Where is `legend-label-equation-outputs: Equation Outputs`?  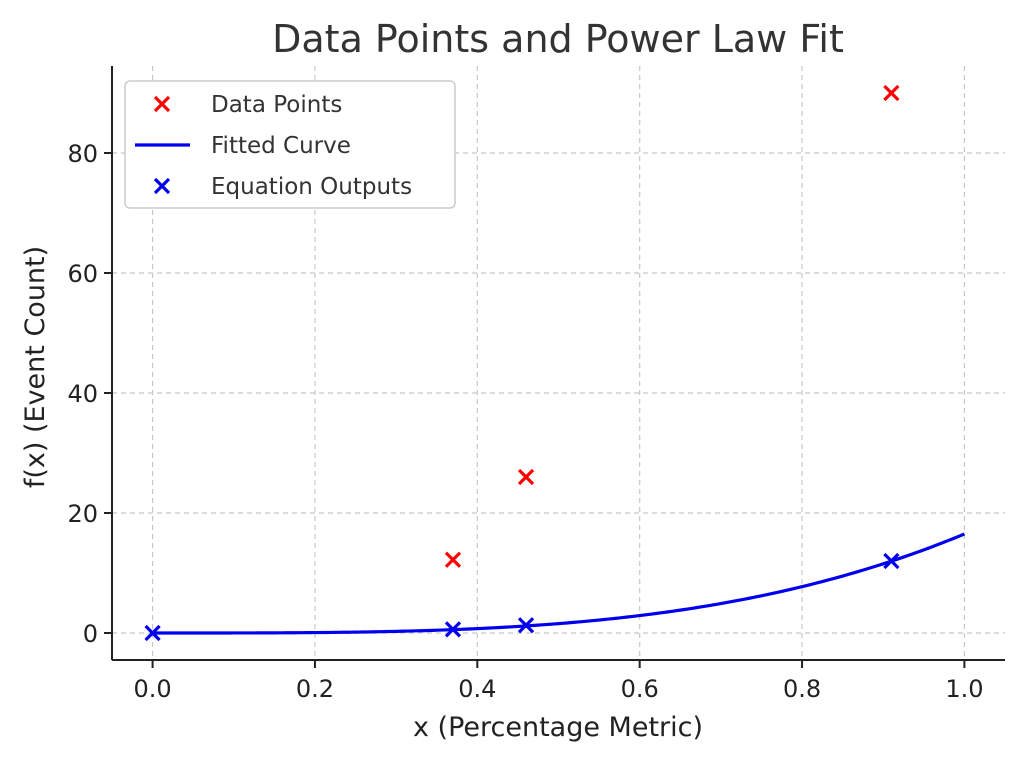
legend-label-equation-outputs: Equation Outputs is located at coordinates (311, 187).